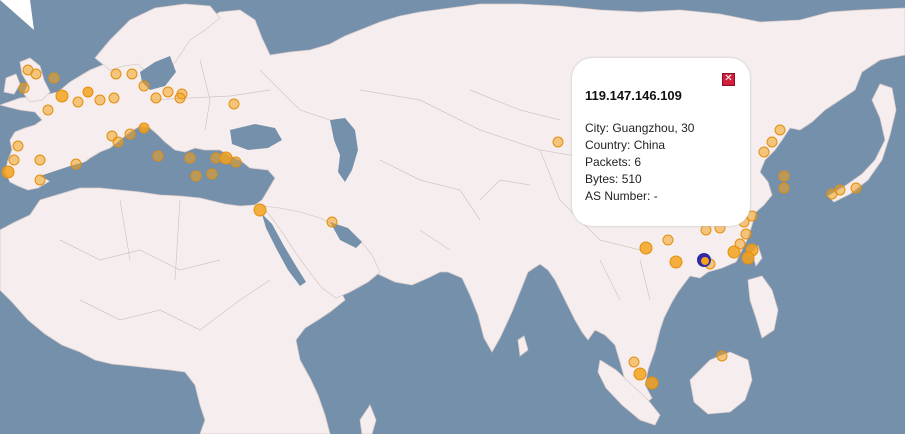  Describe the element at coordinates (158, 73) in the screenshot. I see `baltic-sea` at that location.